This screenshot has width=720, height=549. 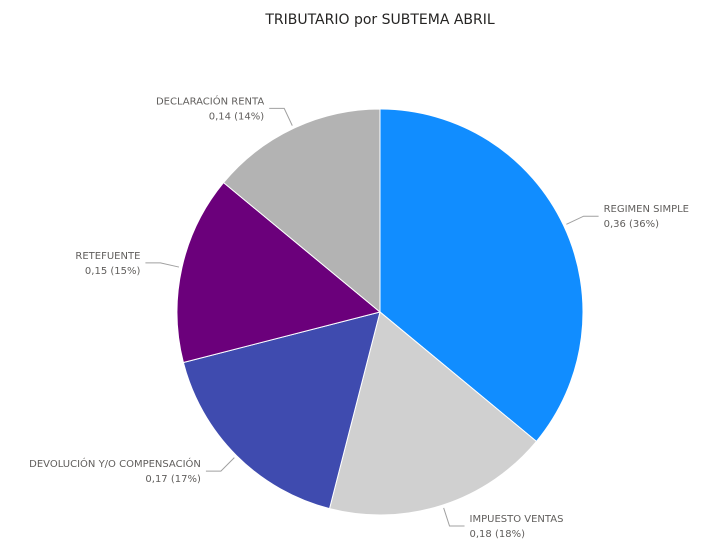 What do you see at coordinates (632, 224) in the screenshot?
I see `slice-value-label: 0,36 (36%)` at bounding box center [632, 224].